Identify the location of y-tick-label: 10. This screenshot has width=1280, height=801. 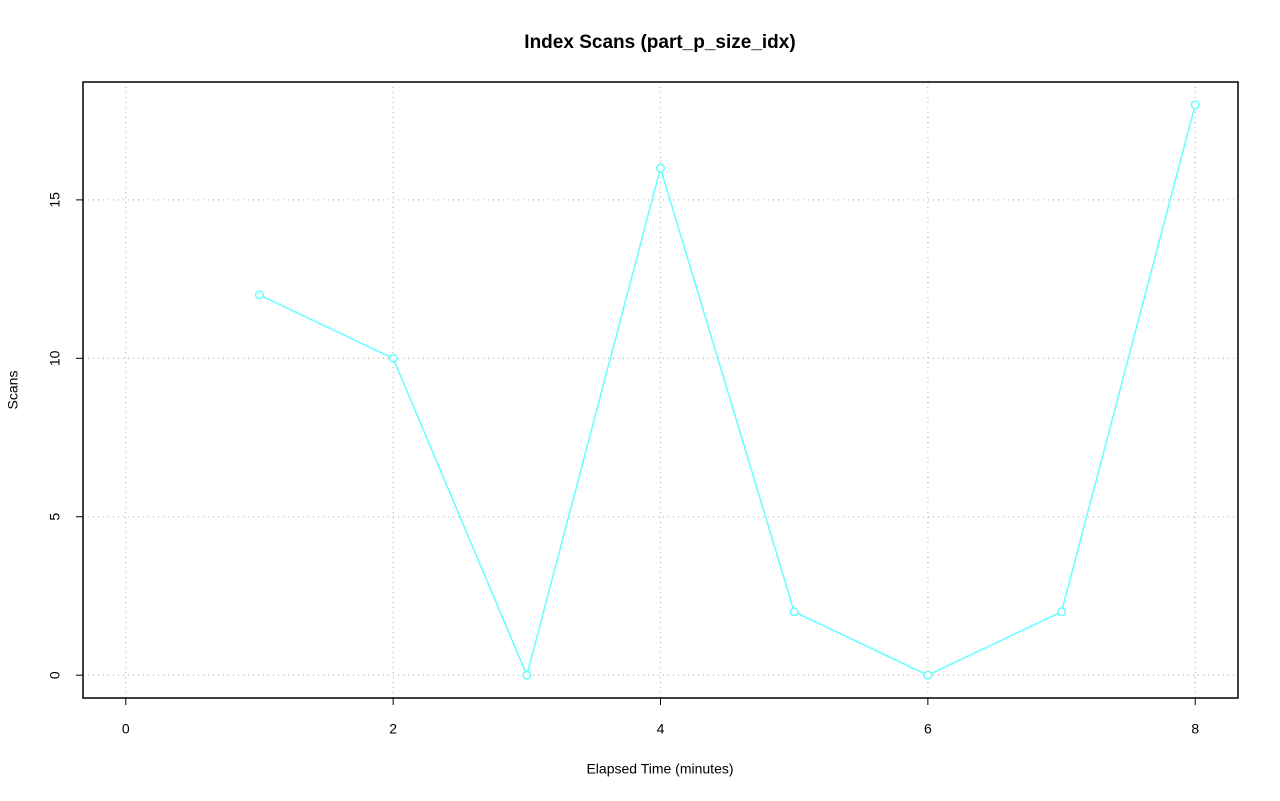
(55, 358).